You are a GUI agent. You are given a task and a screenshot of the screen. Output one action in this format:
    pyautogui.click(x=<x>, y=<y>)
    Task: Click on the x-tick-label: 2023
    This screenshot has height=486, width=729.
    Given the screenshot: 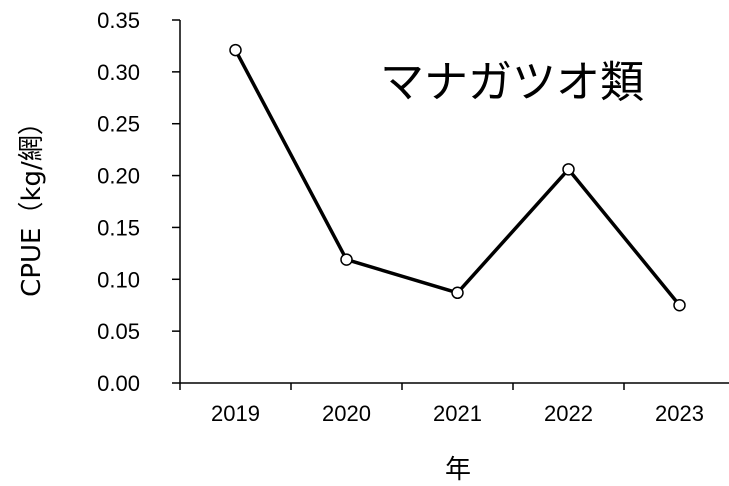 What is the action you would take?
    pyautogui.click(x=679, y=413)
    